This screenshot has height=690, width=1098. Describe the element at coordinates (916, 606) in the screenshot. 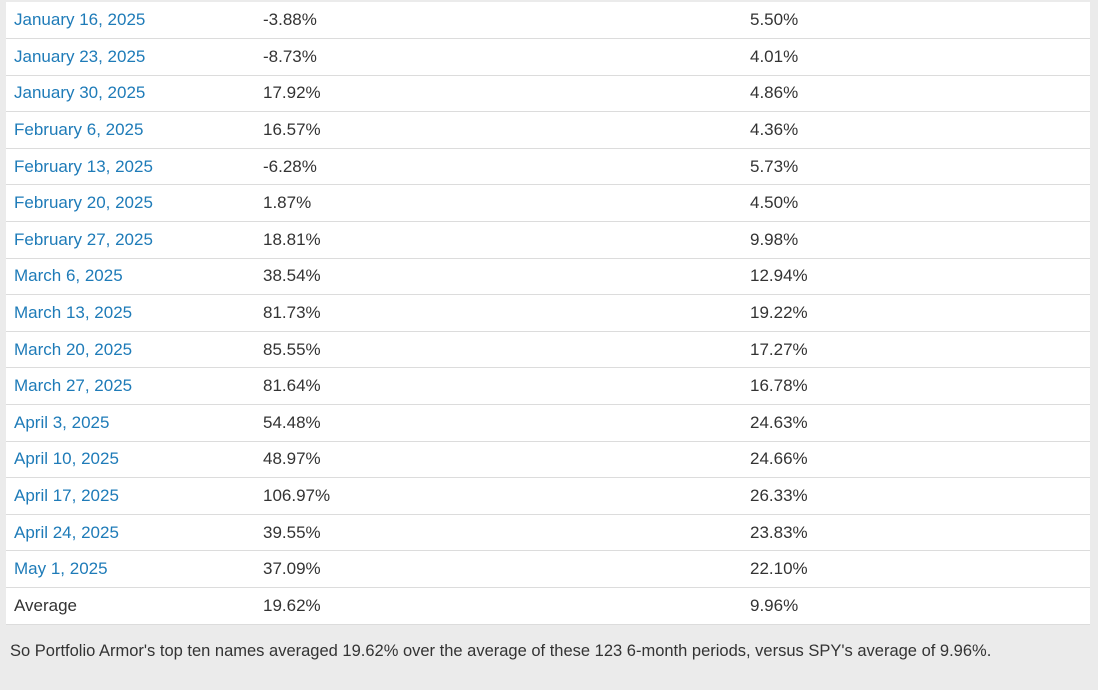

I see `spy-average-cell: 9.96%` at that location.